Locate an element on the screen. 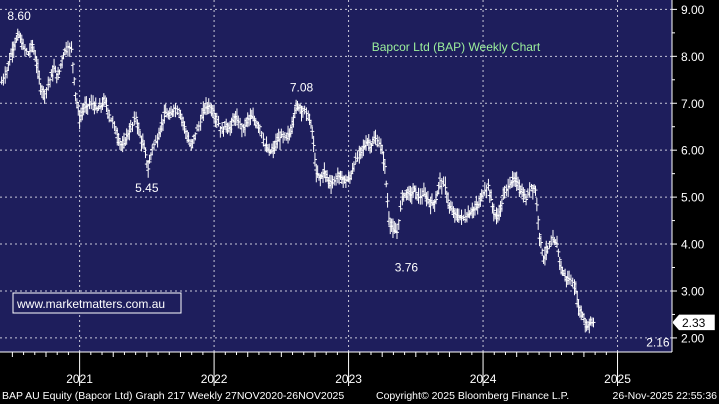  y-tick-label-7: 2.00 is located at coordinates (693, 338).